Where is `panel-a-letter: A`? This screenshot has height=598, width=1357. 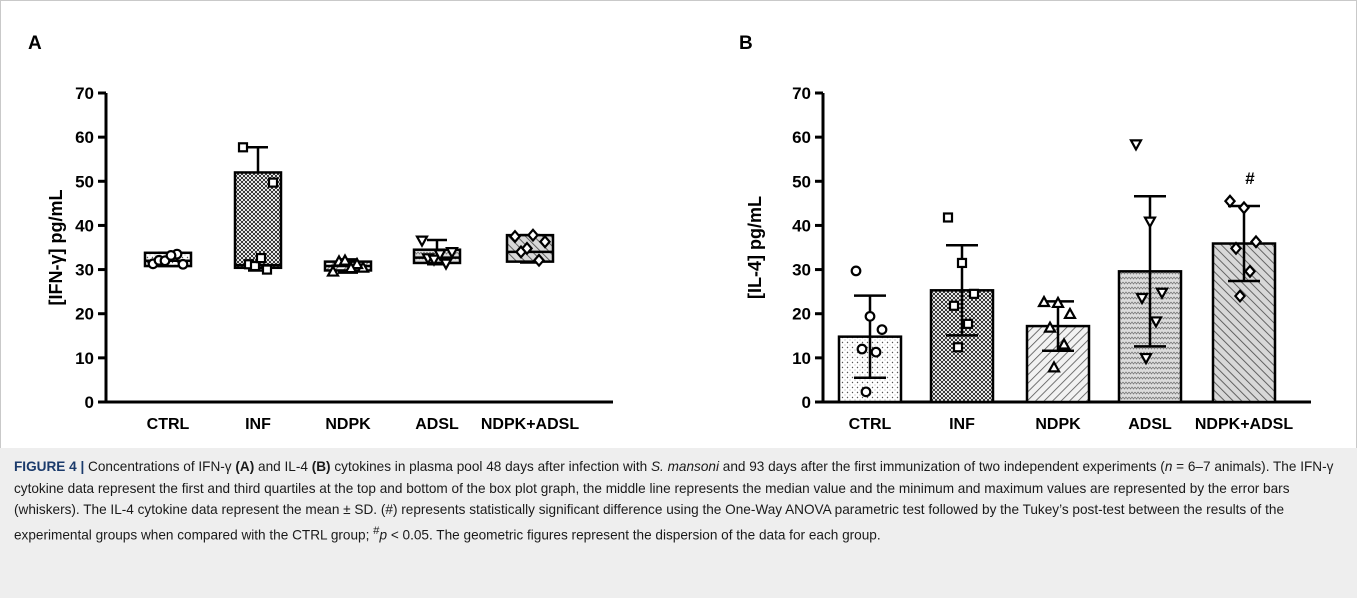
panel-a-letter: A is located at coordinates (35, 43).